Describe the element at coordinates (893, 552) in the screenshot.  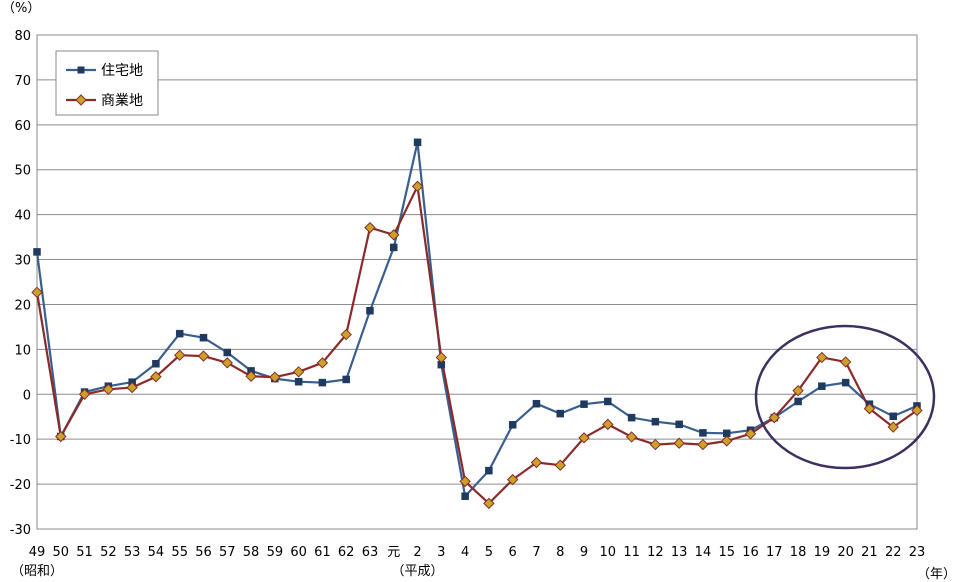
I see `x-tick-label: 22` at that location.